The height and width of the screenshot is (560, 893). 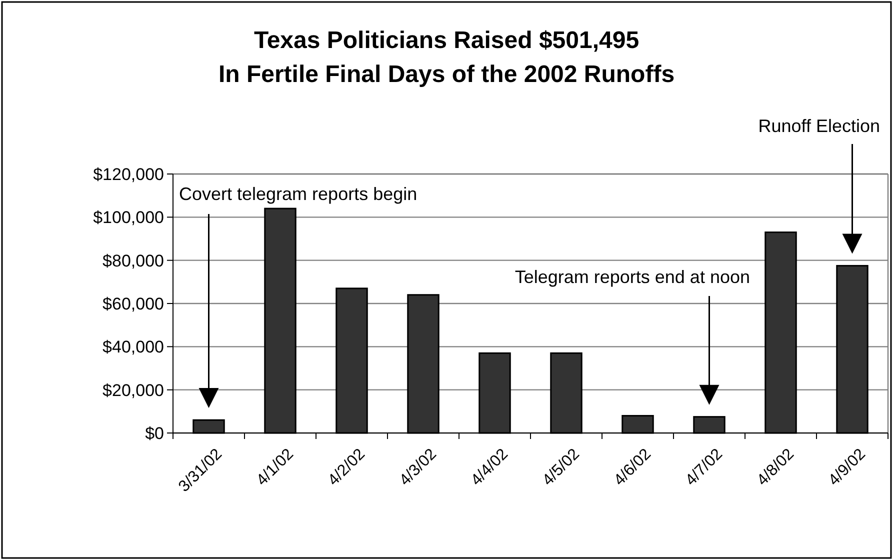 I want to click on y-tick-label: $40,000, so click(x=133, y=347).